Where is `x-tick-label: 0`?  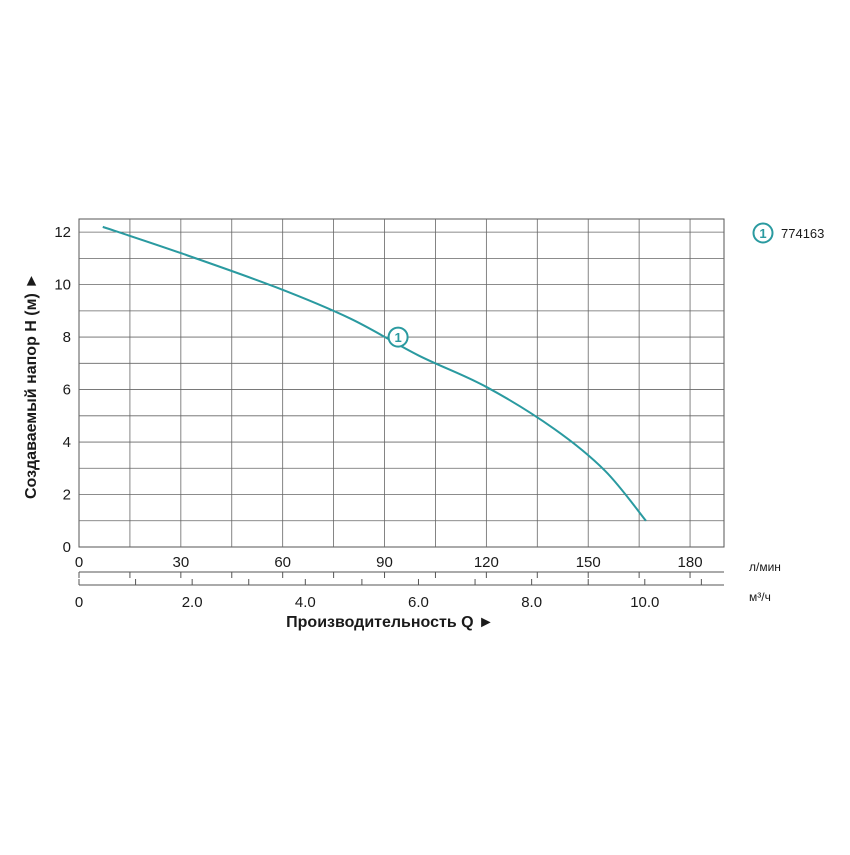
x-tick-label: 0 is located at coordinates (79, 562).